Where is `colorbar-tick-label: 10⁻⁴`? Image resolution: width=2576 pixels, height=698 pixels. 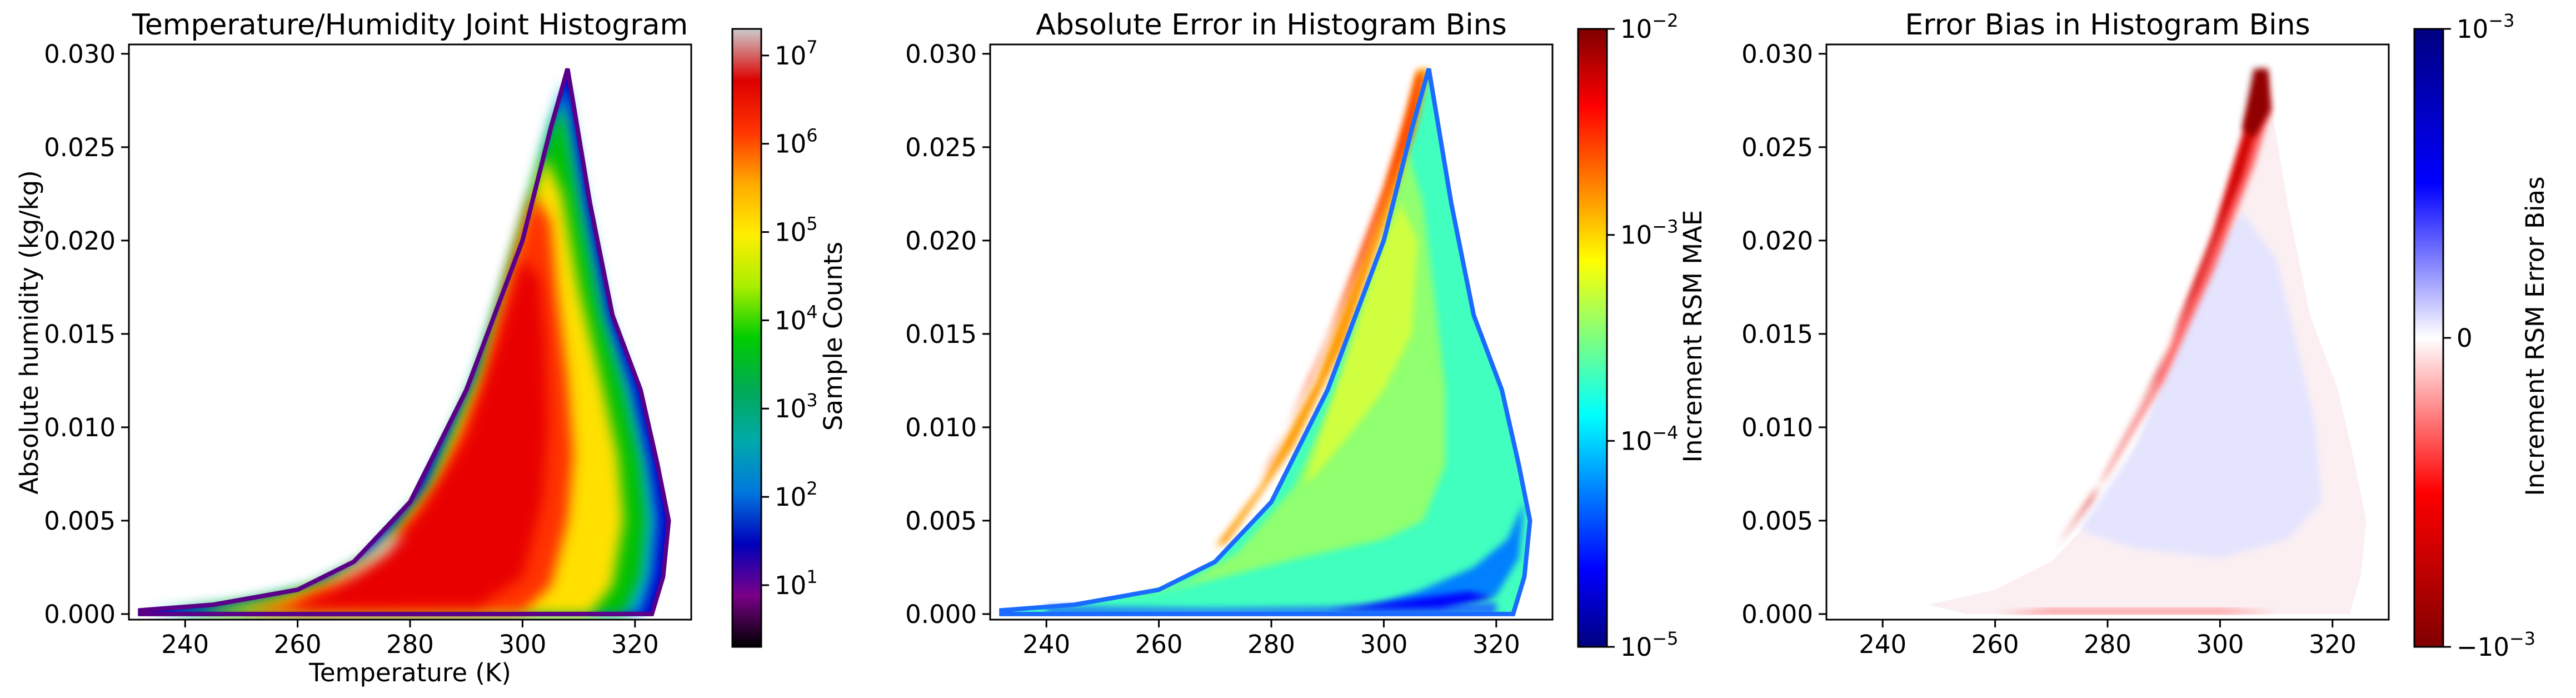 colorbar-tick-label: 10⁻⁴ is located at coordinates (1649, 439).